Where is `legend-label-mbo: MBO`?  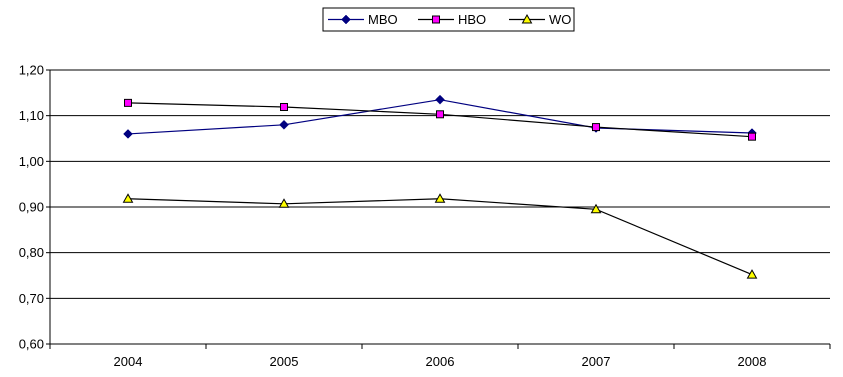
legend-label-mbo: MBO is located at coordinates (383, 19).